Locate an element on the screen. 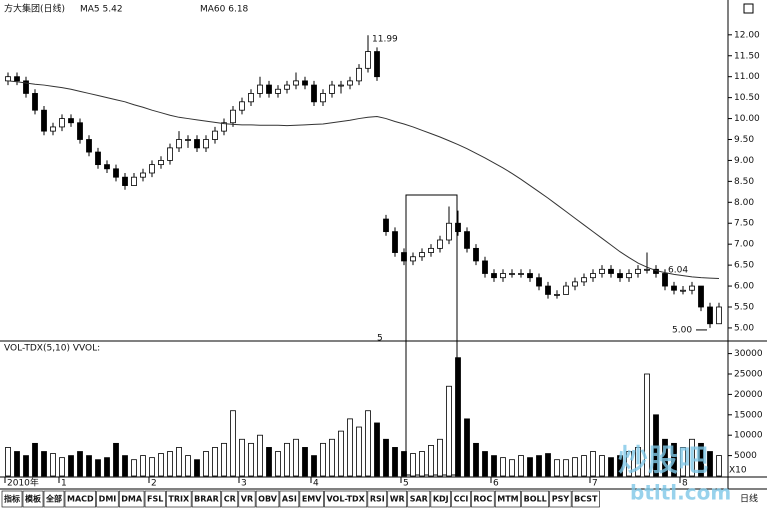  tab: DMI is located at coordinates (108, 499).